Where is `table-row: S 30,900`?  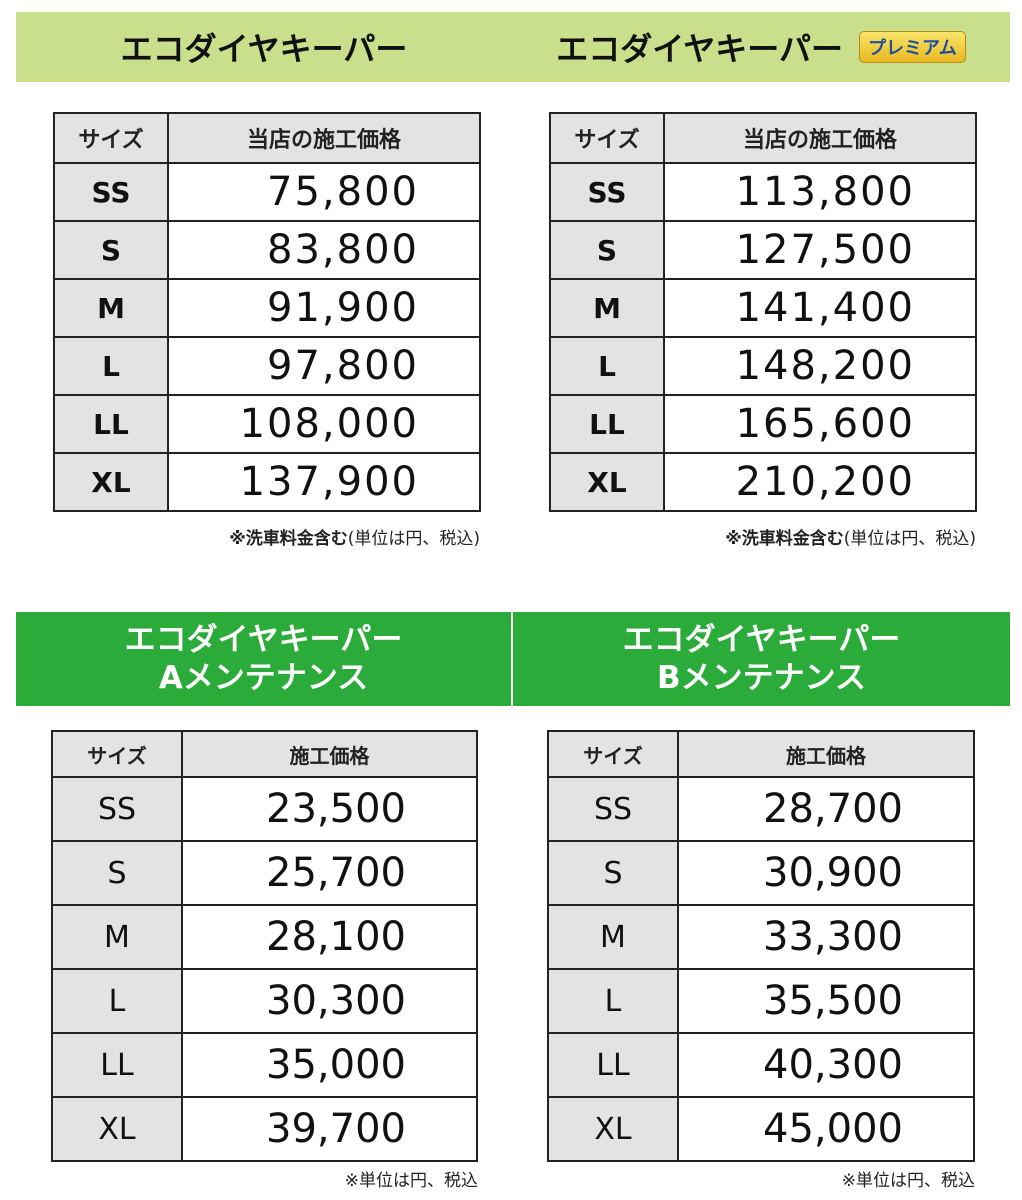 table-row: S 30,900 is located at coordinates (761, 873).